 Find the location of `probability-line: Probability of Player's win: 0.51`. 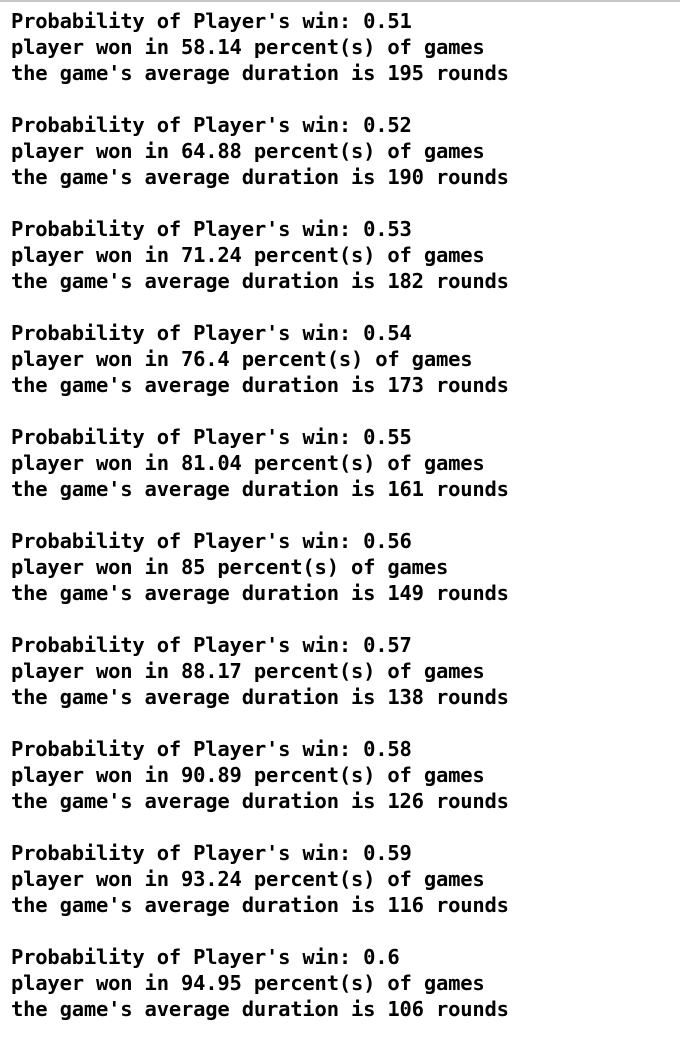

probability-line: Probability of Player's win: 0.51 is located at coordinates (211, 21).